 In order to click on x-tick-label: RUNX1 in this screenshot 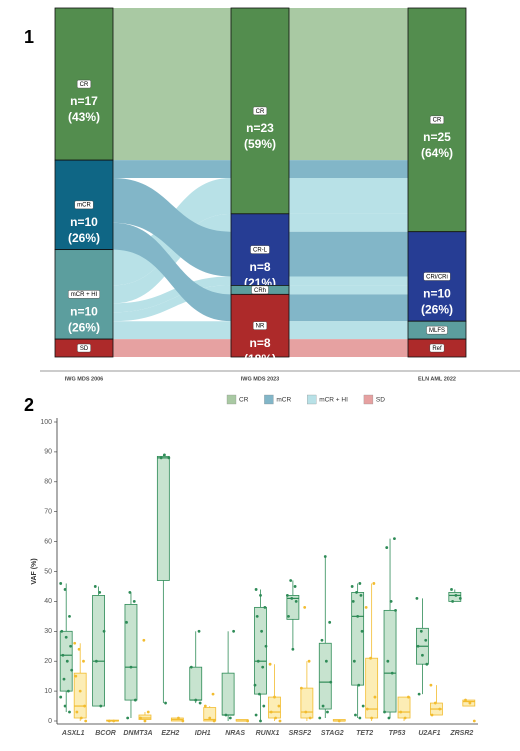, I will do `click(268, 733)`.